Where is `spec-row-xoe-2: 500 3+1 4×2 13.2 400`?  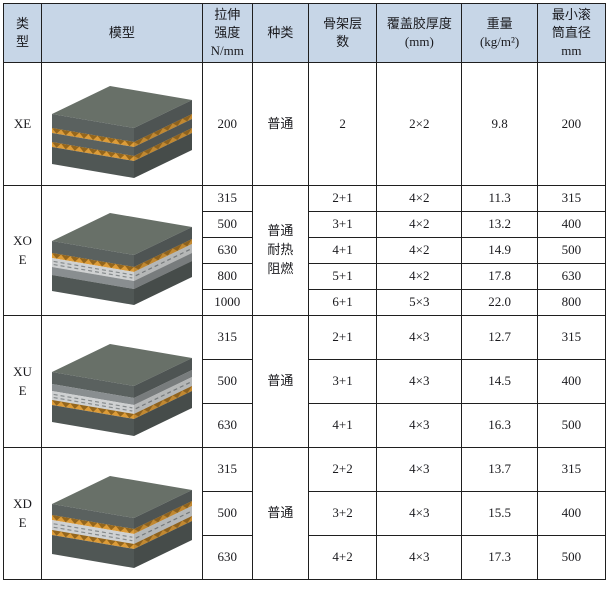 spec-row-xoe-2: 500 3+1 4×2 13.2 400 is located at coordinates (305, 224).